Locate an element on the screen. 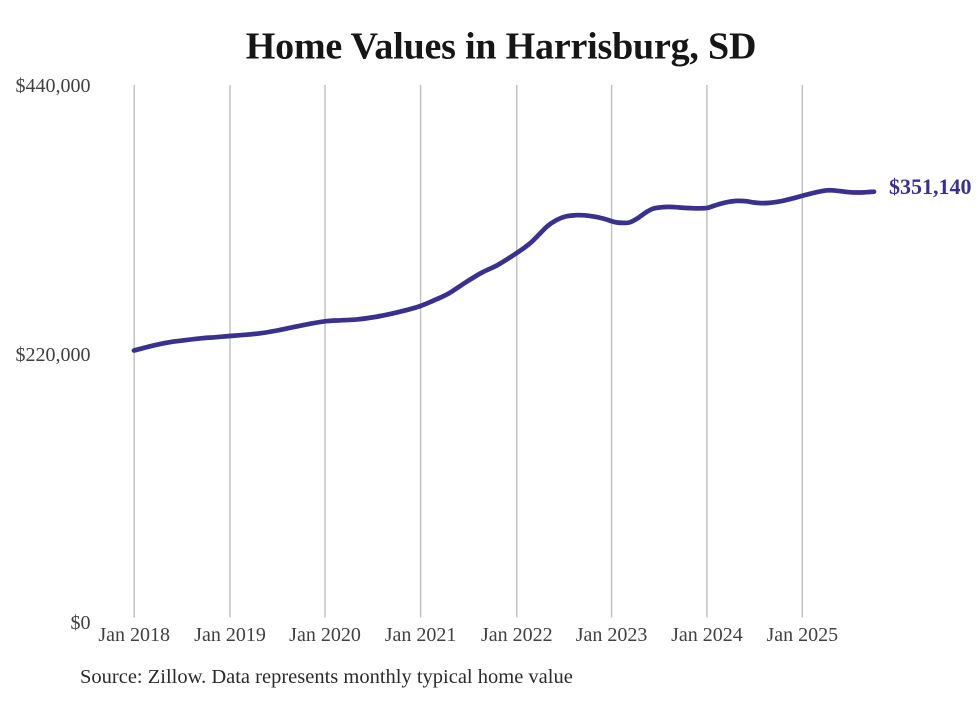 This screenshot has height=704, width=980. svg-text: $351,140 is located at coordinates (930, 186).